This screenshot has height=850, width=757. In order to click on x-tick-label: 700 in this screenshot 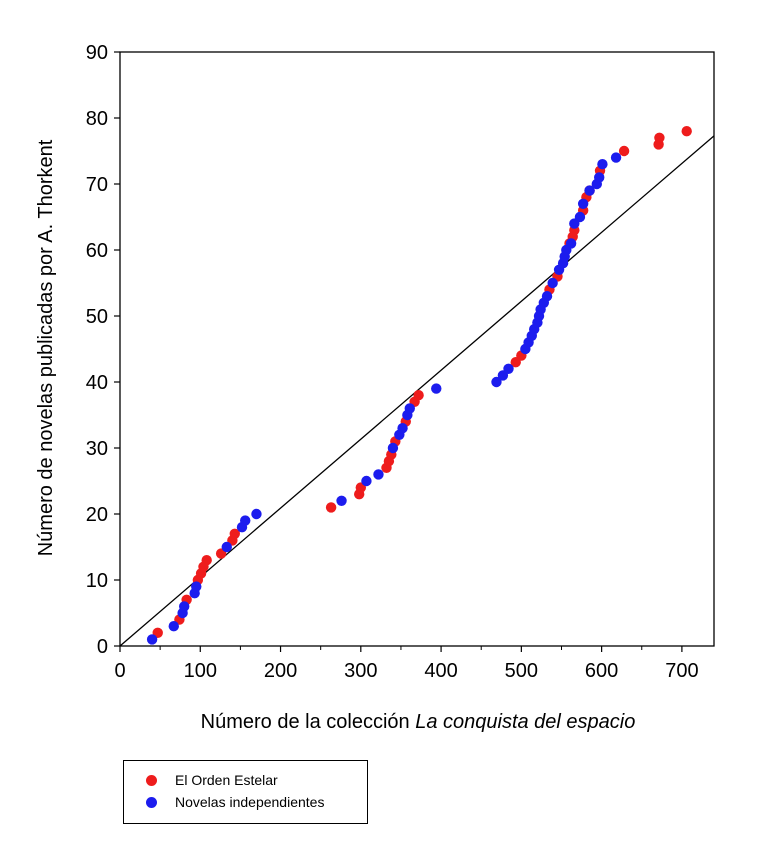, I will do `click(681, 671)`.